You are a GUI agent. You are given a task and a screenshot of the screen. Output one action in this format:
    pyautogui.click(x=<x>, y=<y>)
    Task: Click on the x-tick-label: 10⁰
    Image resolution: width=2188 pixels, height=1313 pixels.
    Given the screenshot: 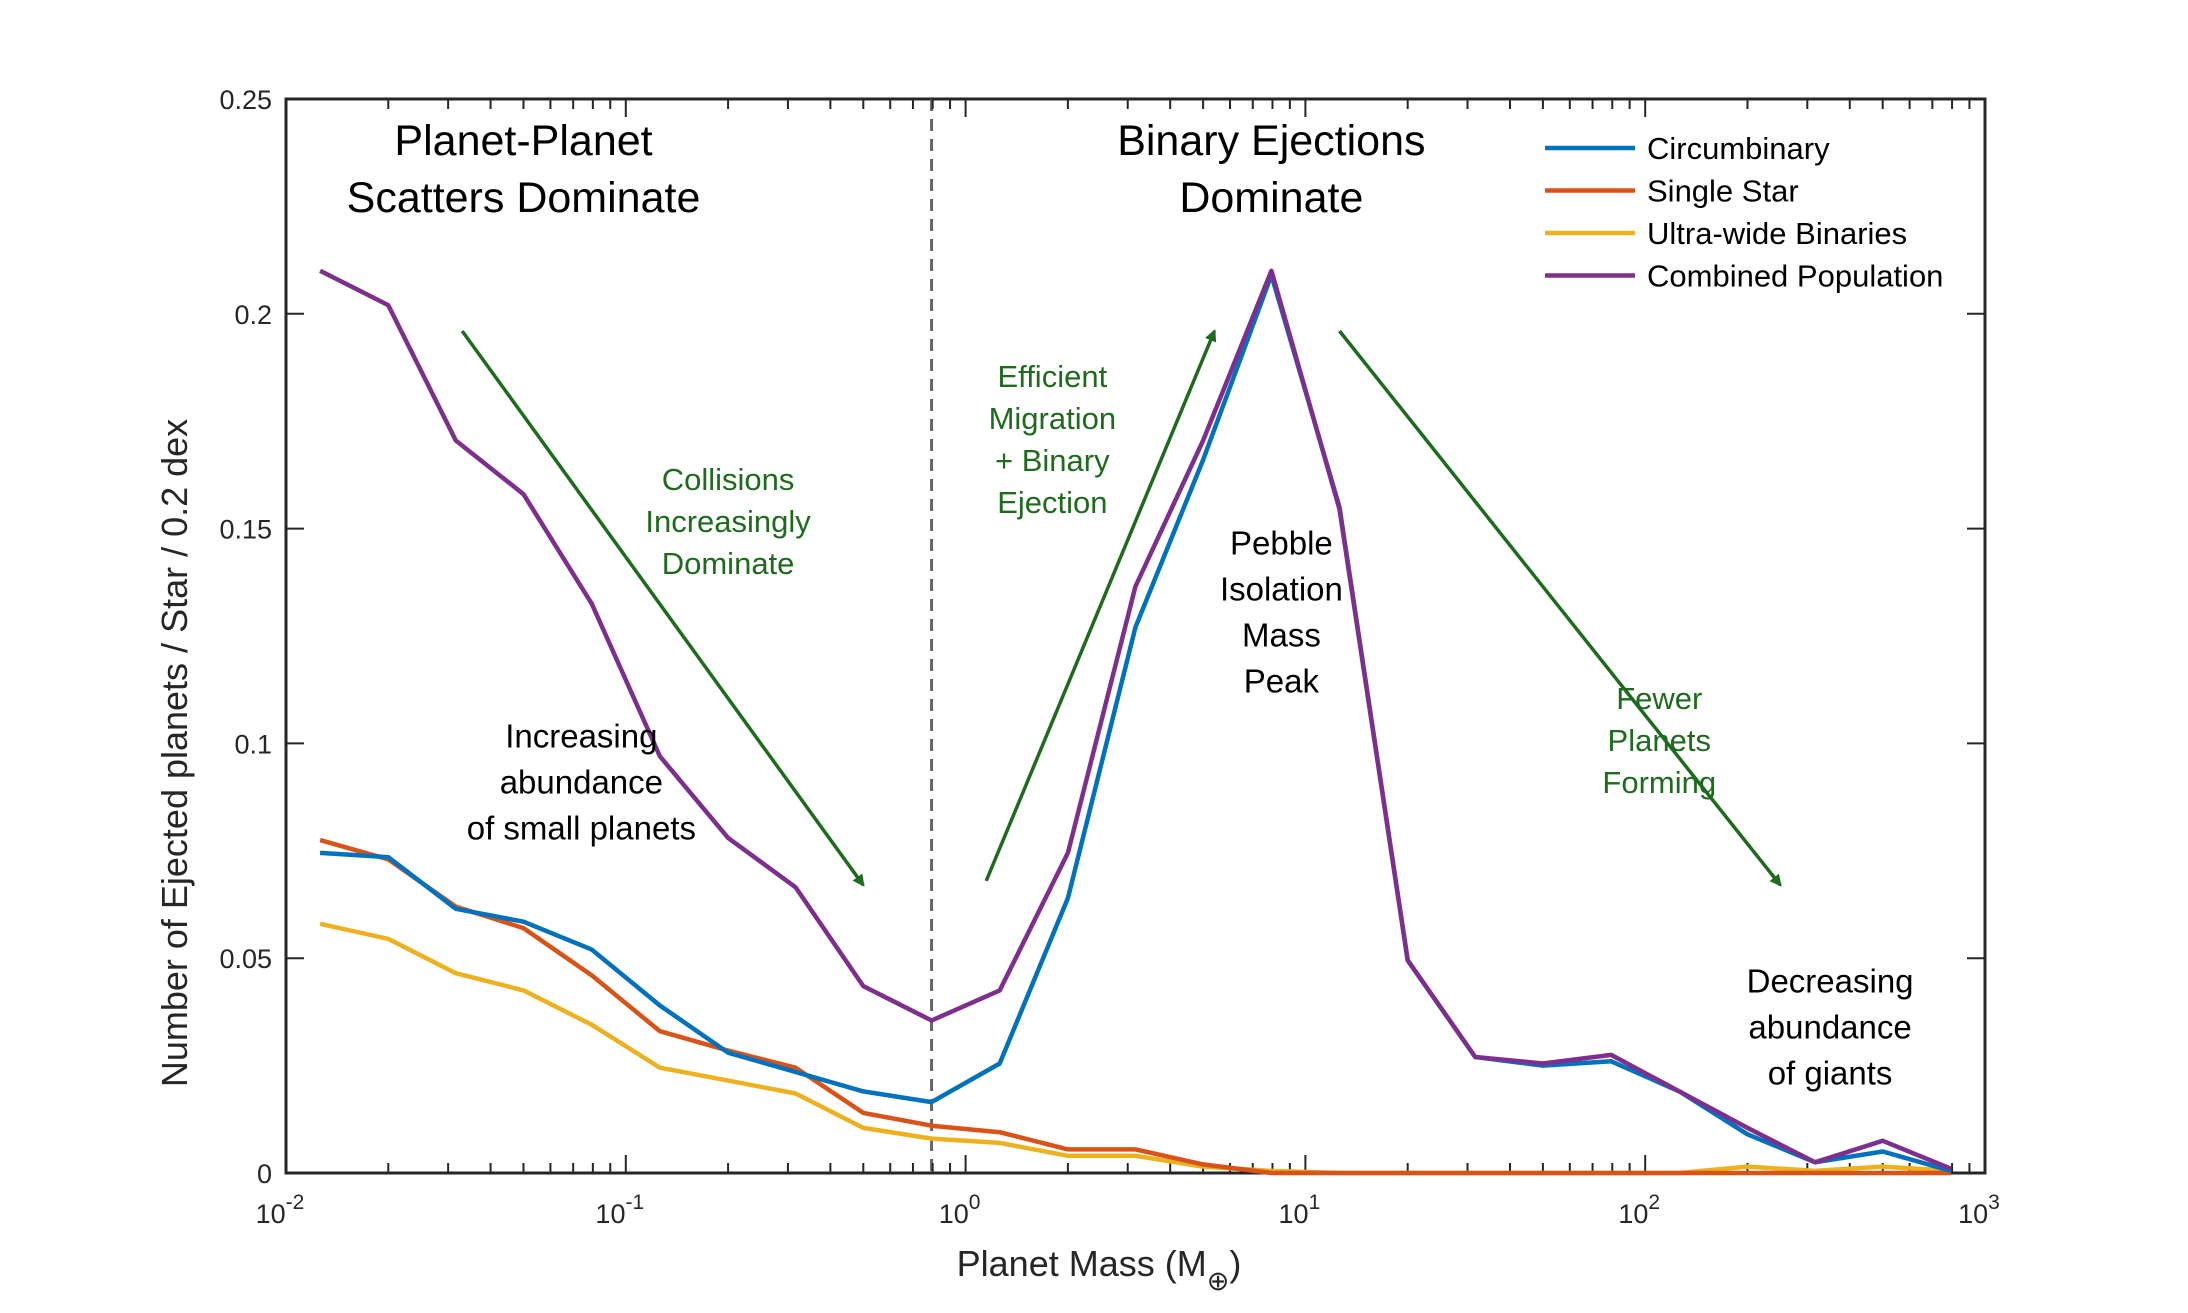 What is the action you would take?
    pyautogui.click(x=960, y=1210)
    